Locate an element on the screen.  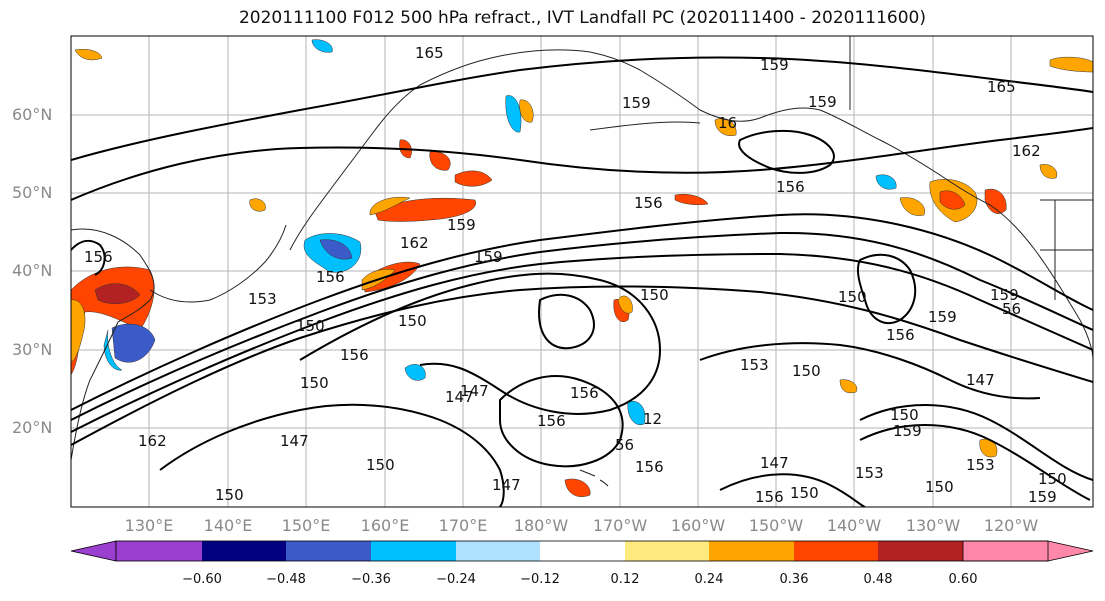
lon-label: 130°W is located at coordinates (933, 525).